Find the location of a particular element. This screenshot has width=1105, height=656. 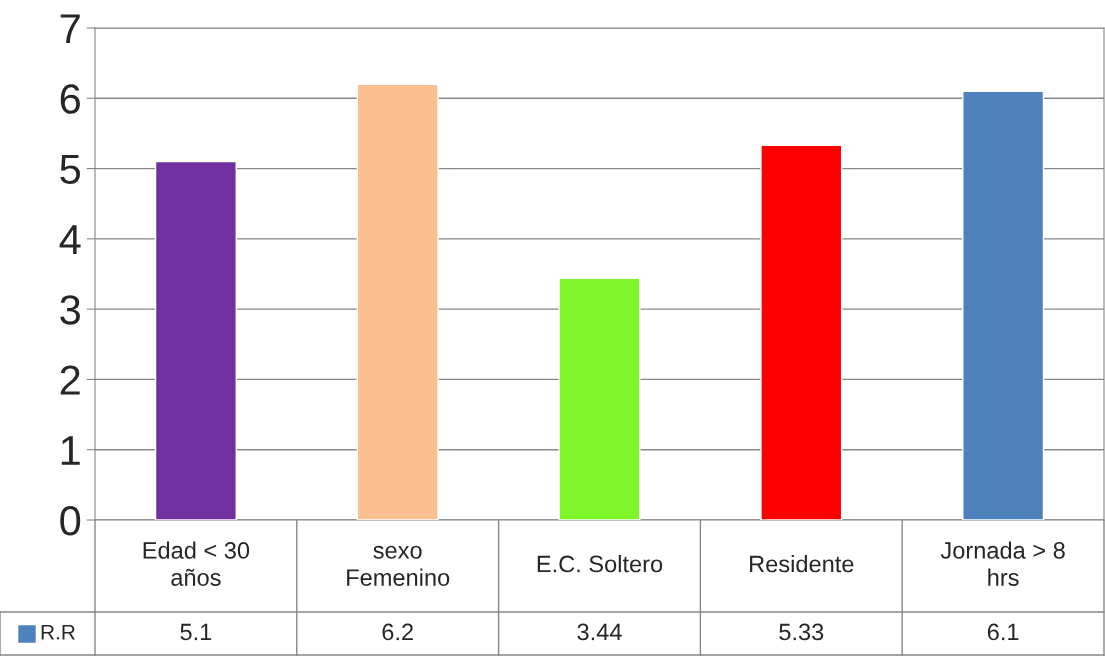

y-tick-label: 4 is located at coordinates (70, 239).